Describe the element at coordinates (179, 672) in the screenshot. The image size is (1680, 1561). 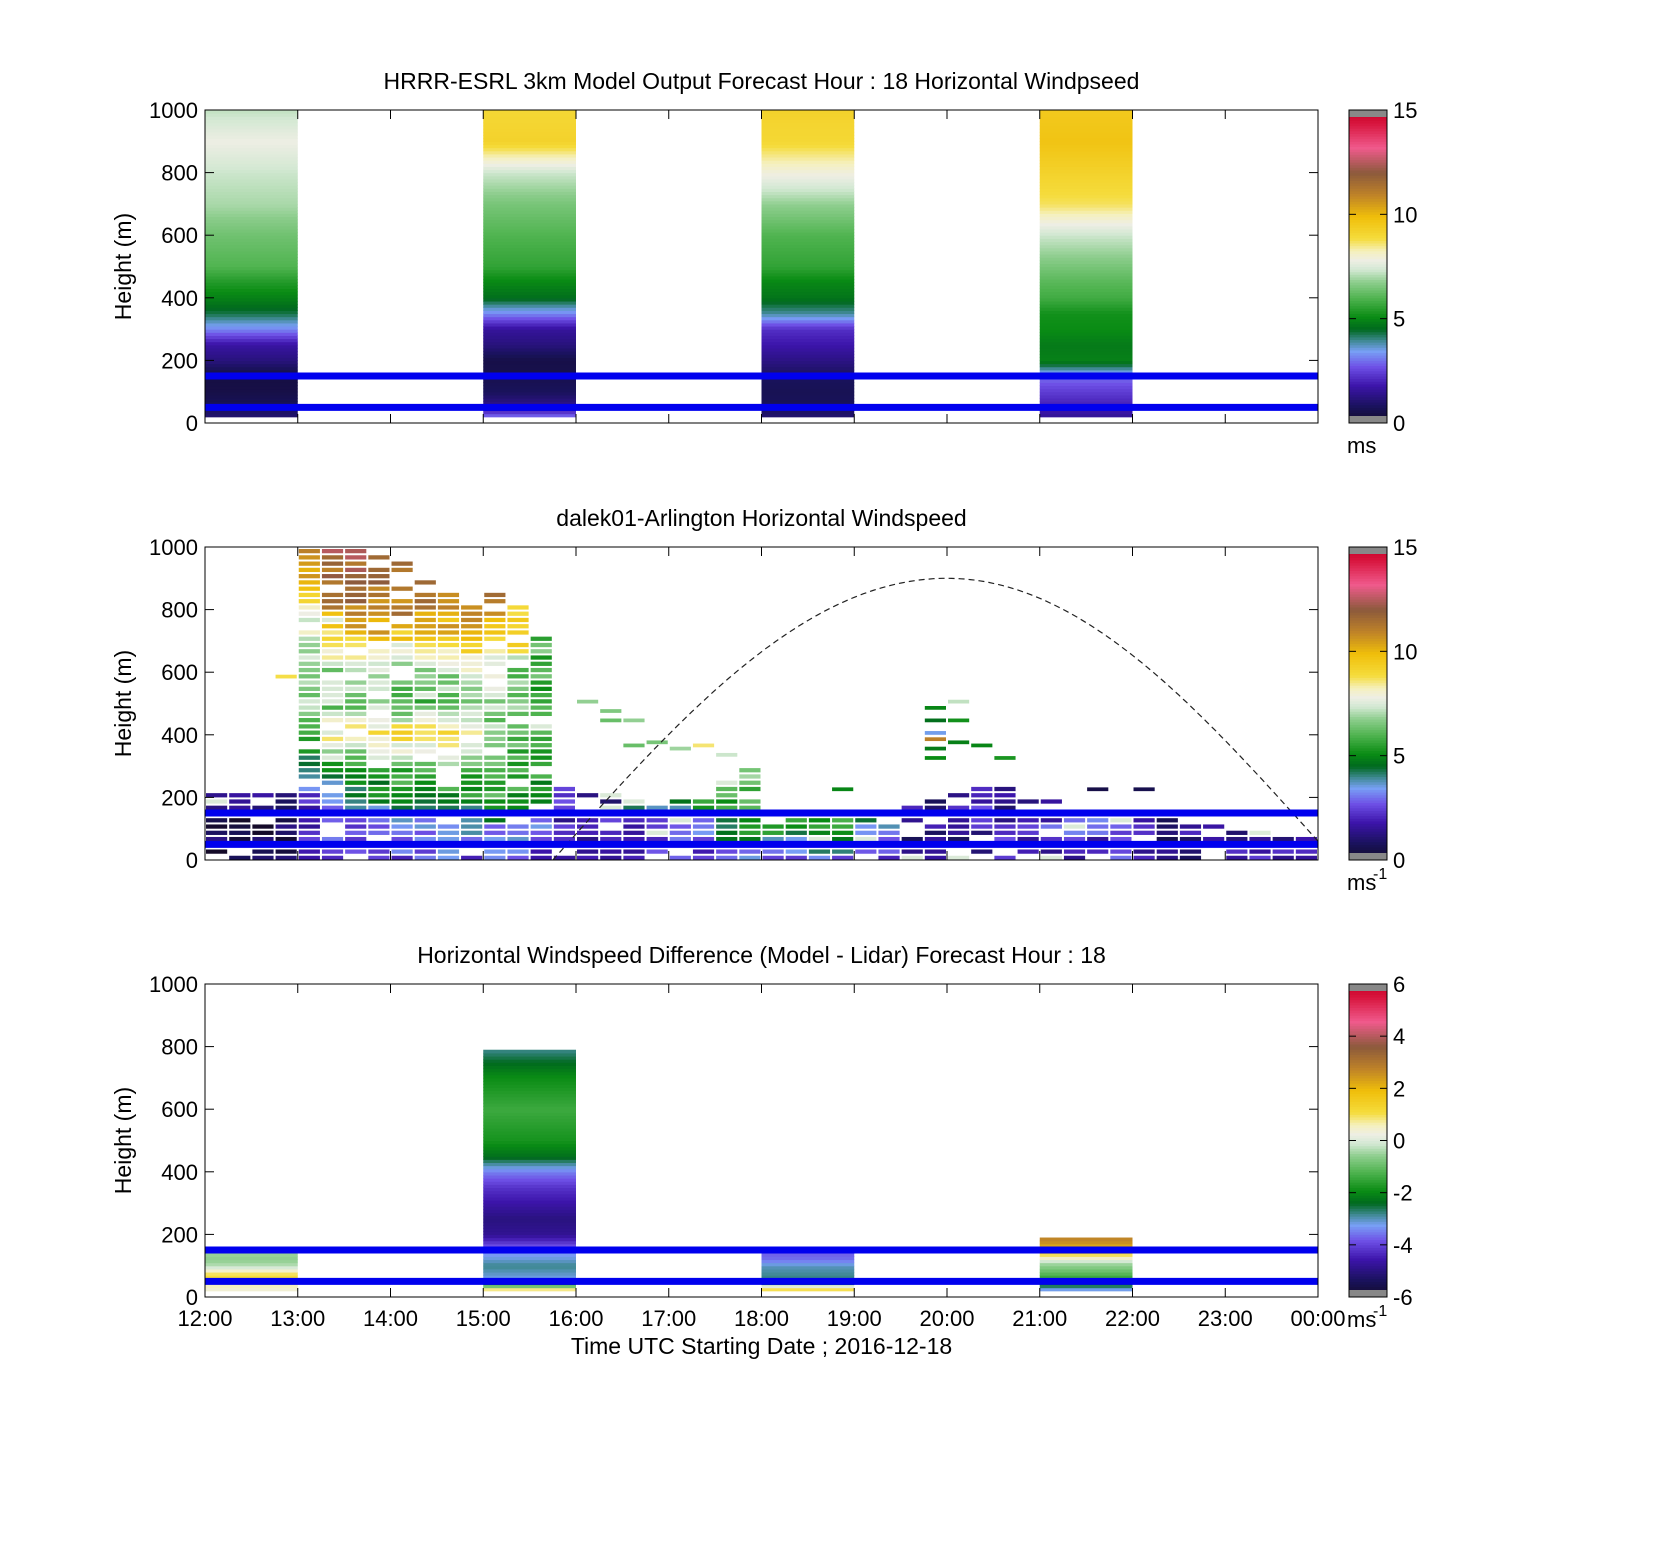
I see `y-tick-label: 600` at that location.